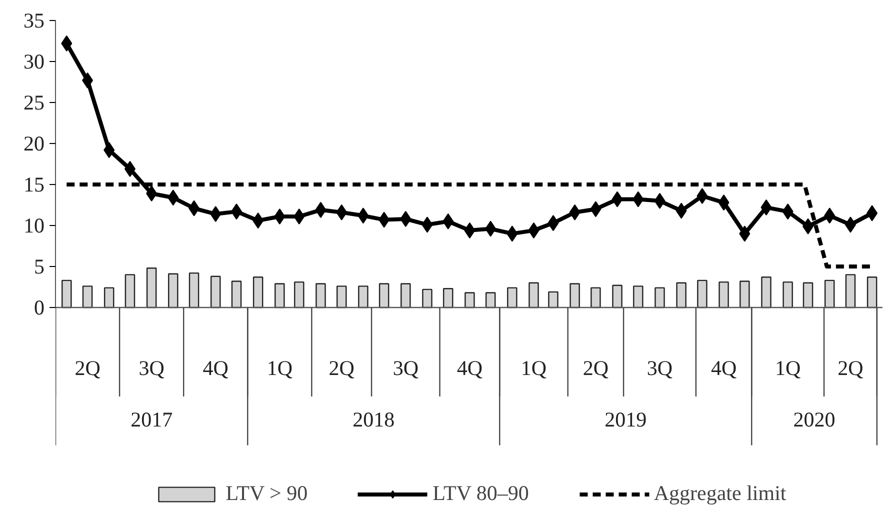 The width and height of the screenshot is (890, 510). What do you see at coordinates (39, 308) in the screenshot?
I see `y-tick-label: 0` at bounding box center [39, 308].